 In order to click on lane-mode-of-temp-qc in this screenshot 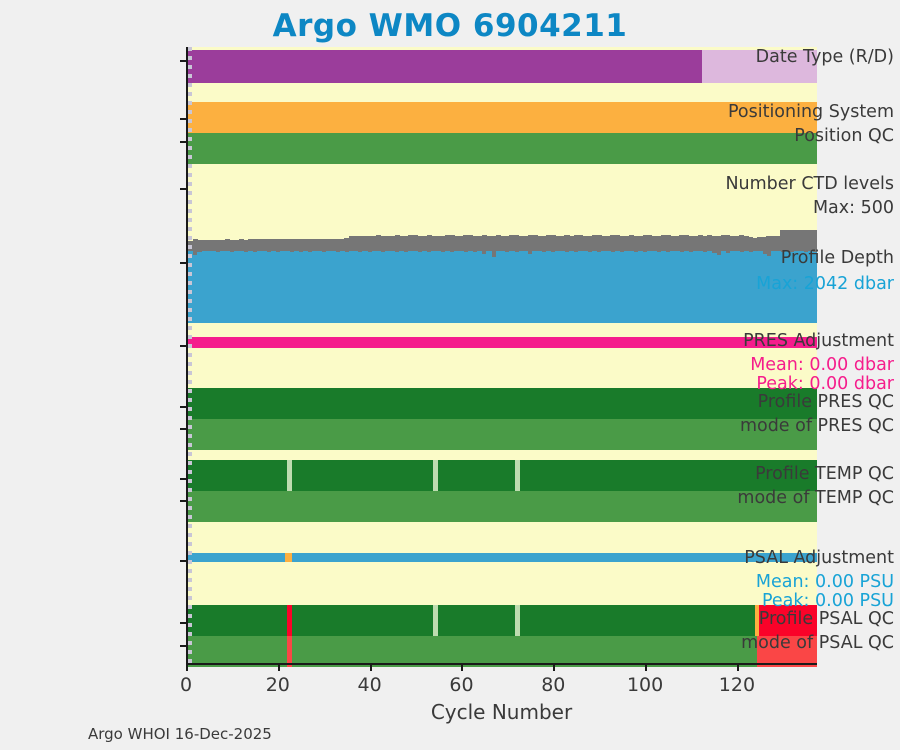, I will do `click(502, 506)`.